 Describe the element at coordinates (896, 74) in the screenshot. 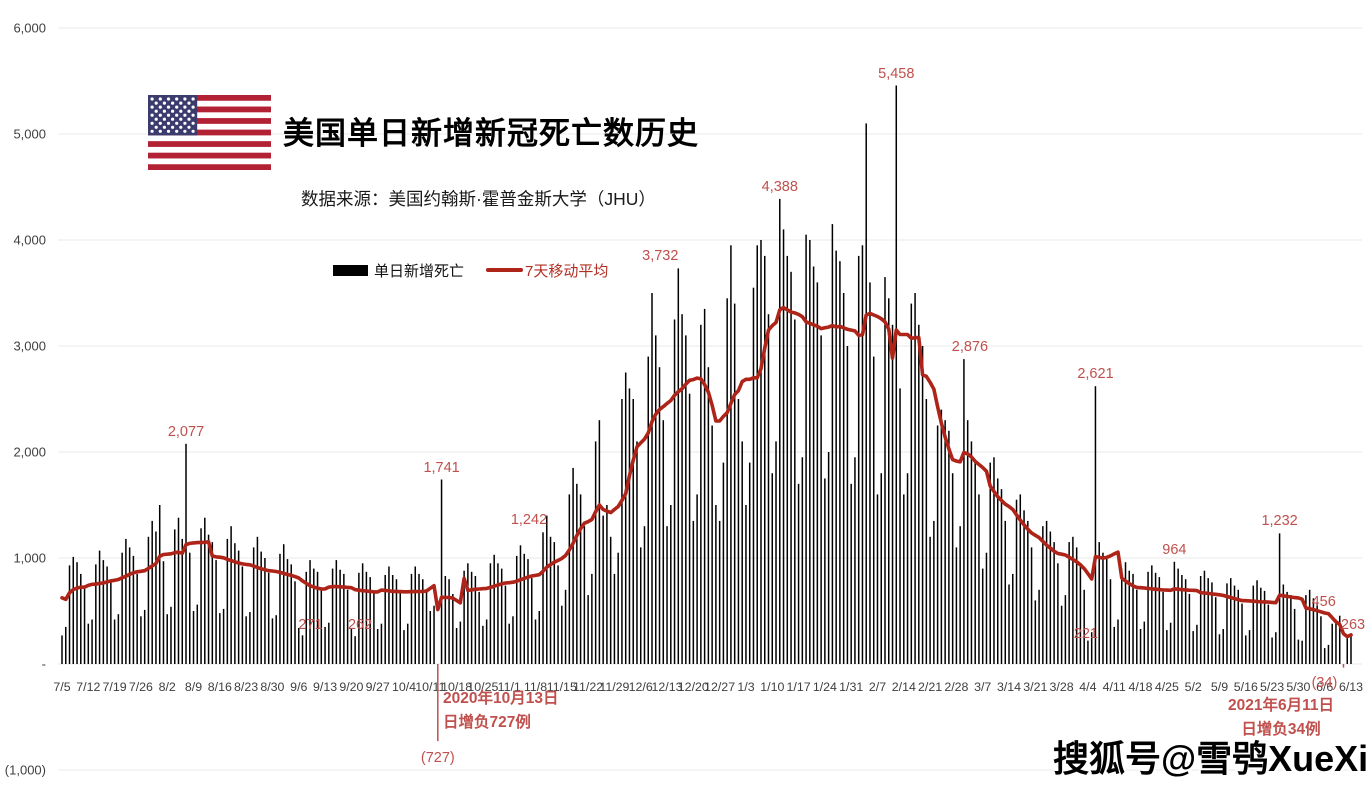

I see `svg-text: 5,458` at that location.